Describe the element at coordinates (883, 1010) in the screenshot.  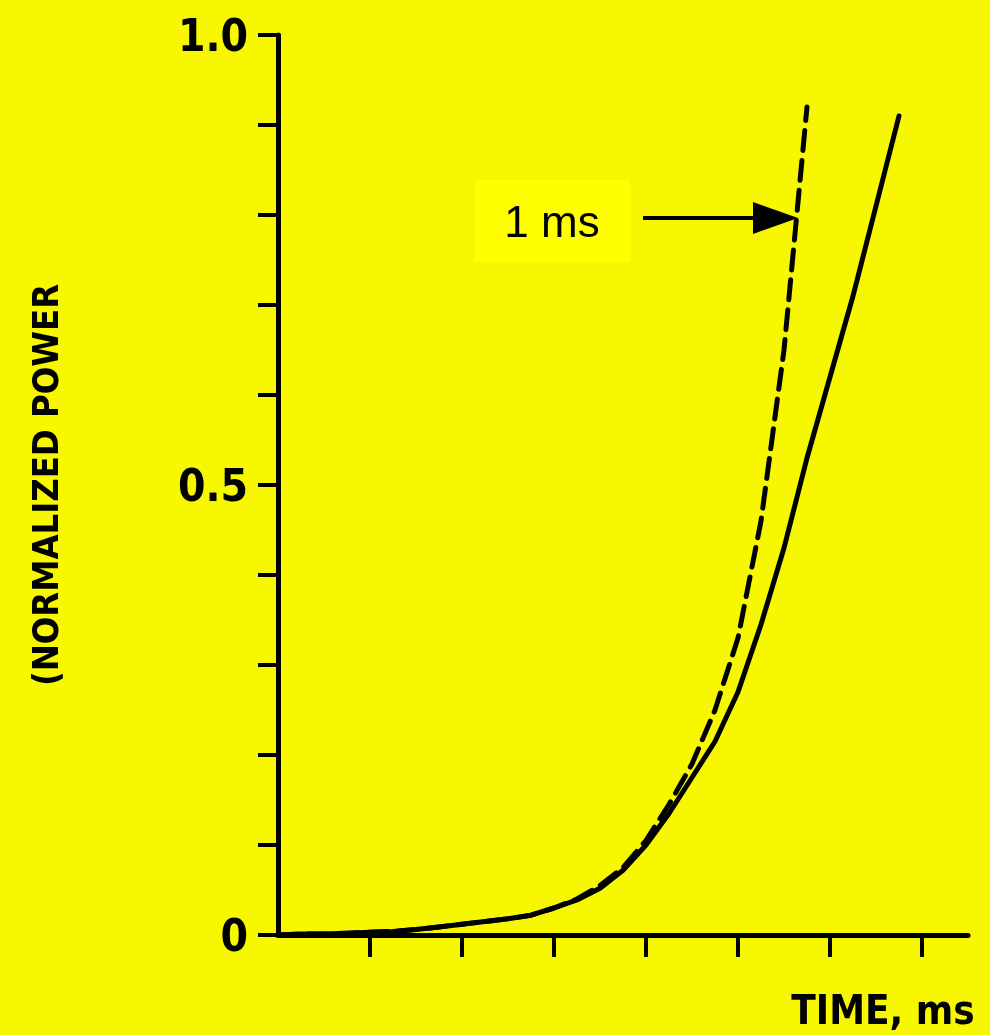
I see `x-axis-title: TIME, ms` at that location.